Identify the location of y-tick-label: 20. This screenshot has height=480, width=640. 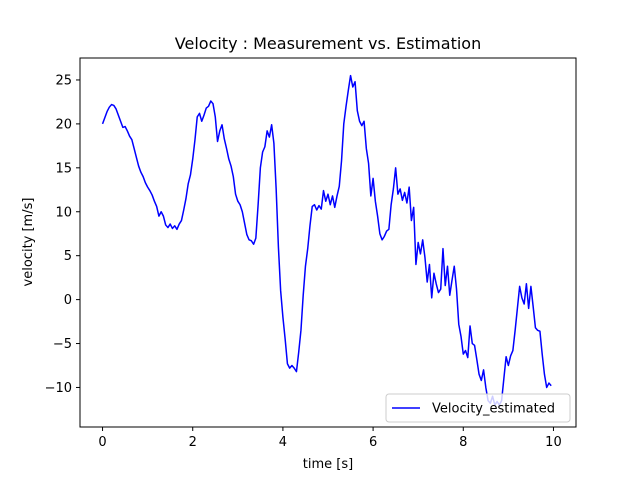
(63, 124).